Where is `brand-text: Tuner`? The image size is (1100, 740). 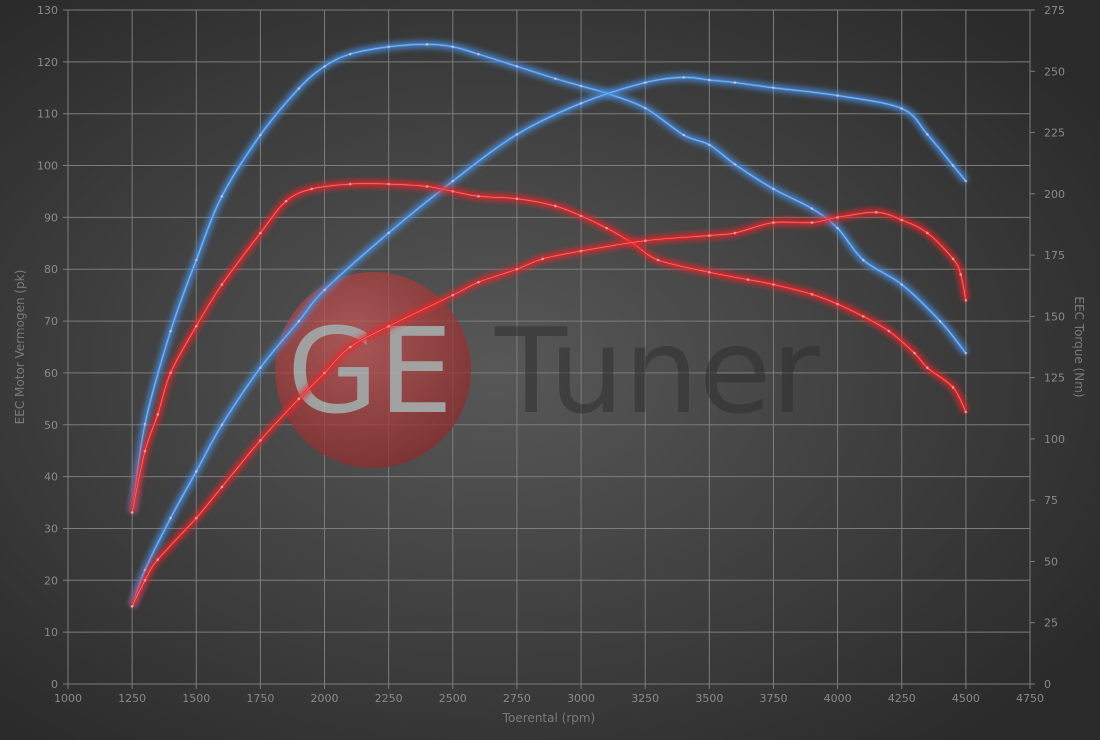 brand-text: Tuner is located at coordinates (657, 371).